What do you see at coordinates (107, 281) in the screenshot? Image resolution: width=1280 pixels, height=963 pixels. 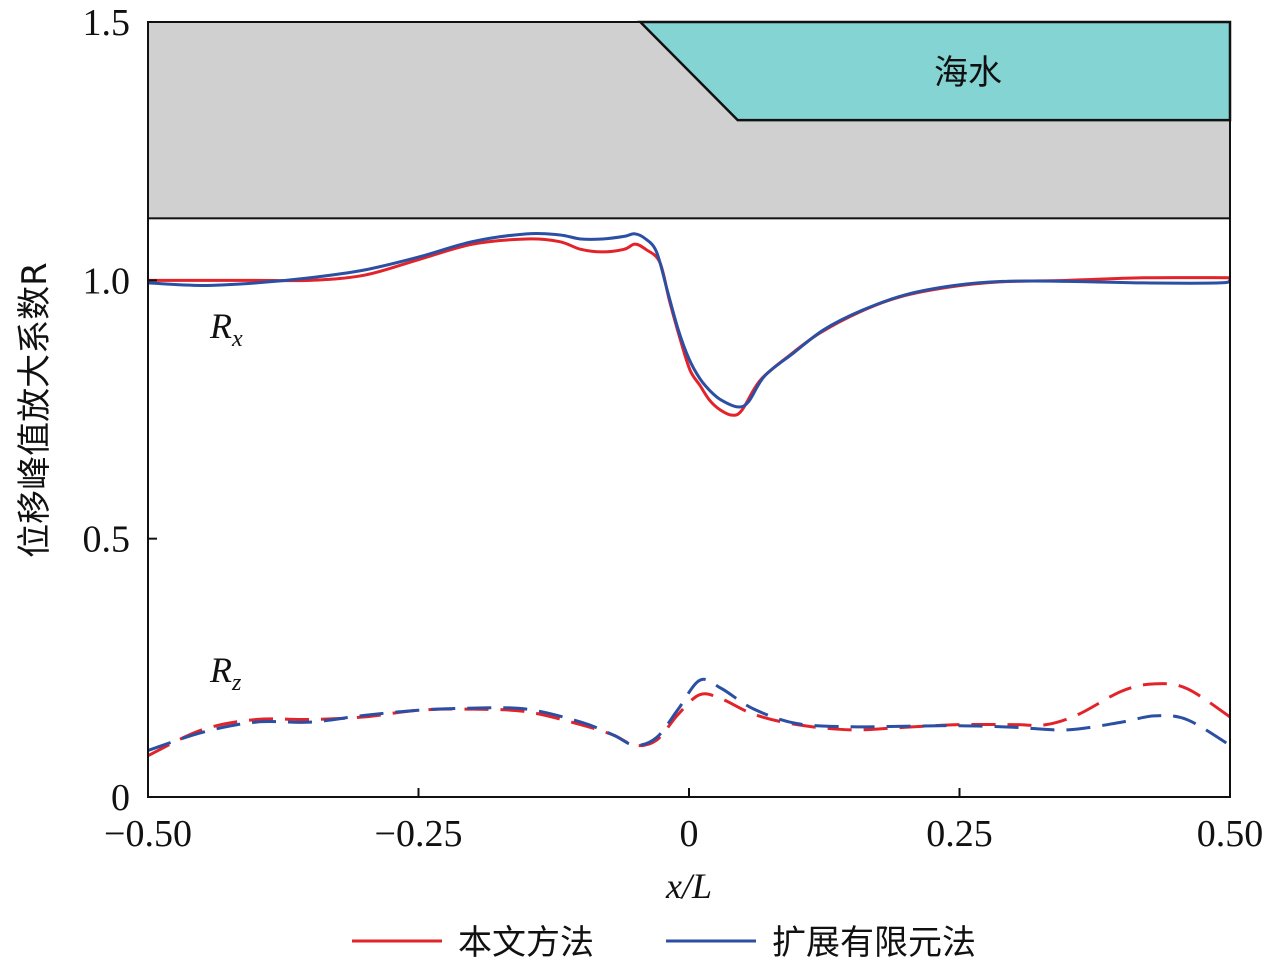 I see `y-tick-label: 1.0` at bounding box center [107, 281].